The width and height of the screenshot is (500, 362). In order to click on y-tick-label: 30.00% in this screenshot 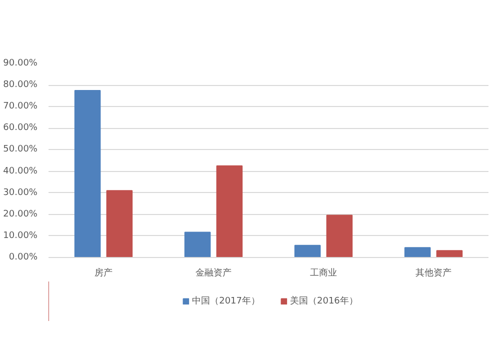, I will do `click(20, 193)`.